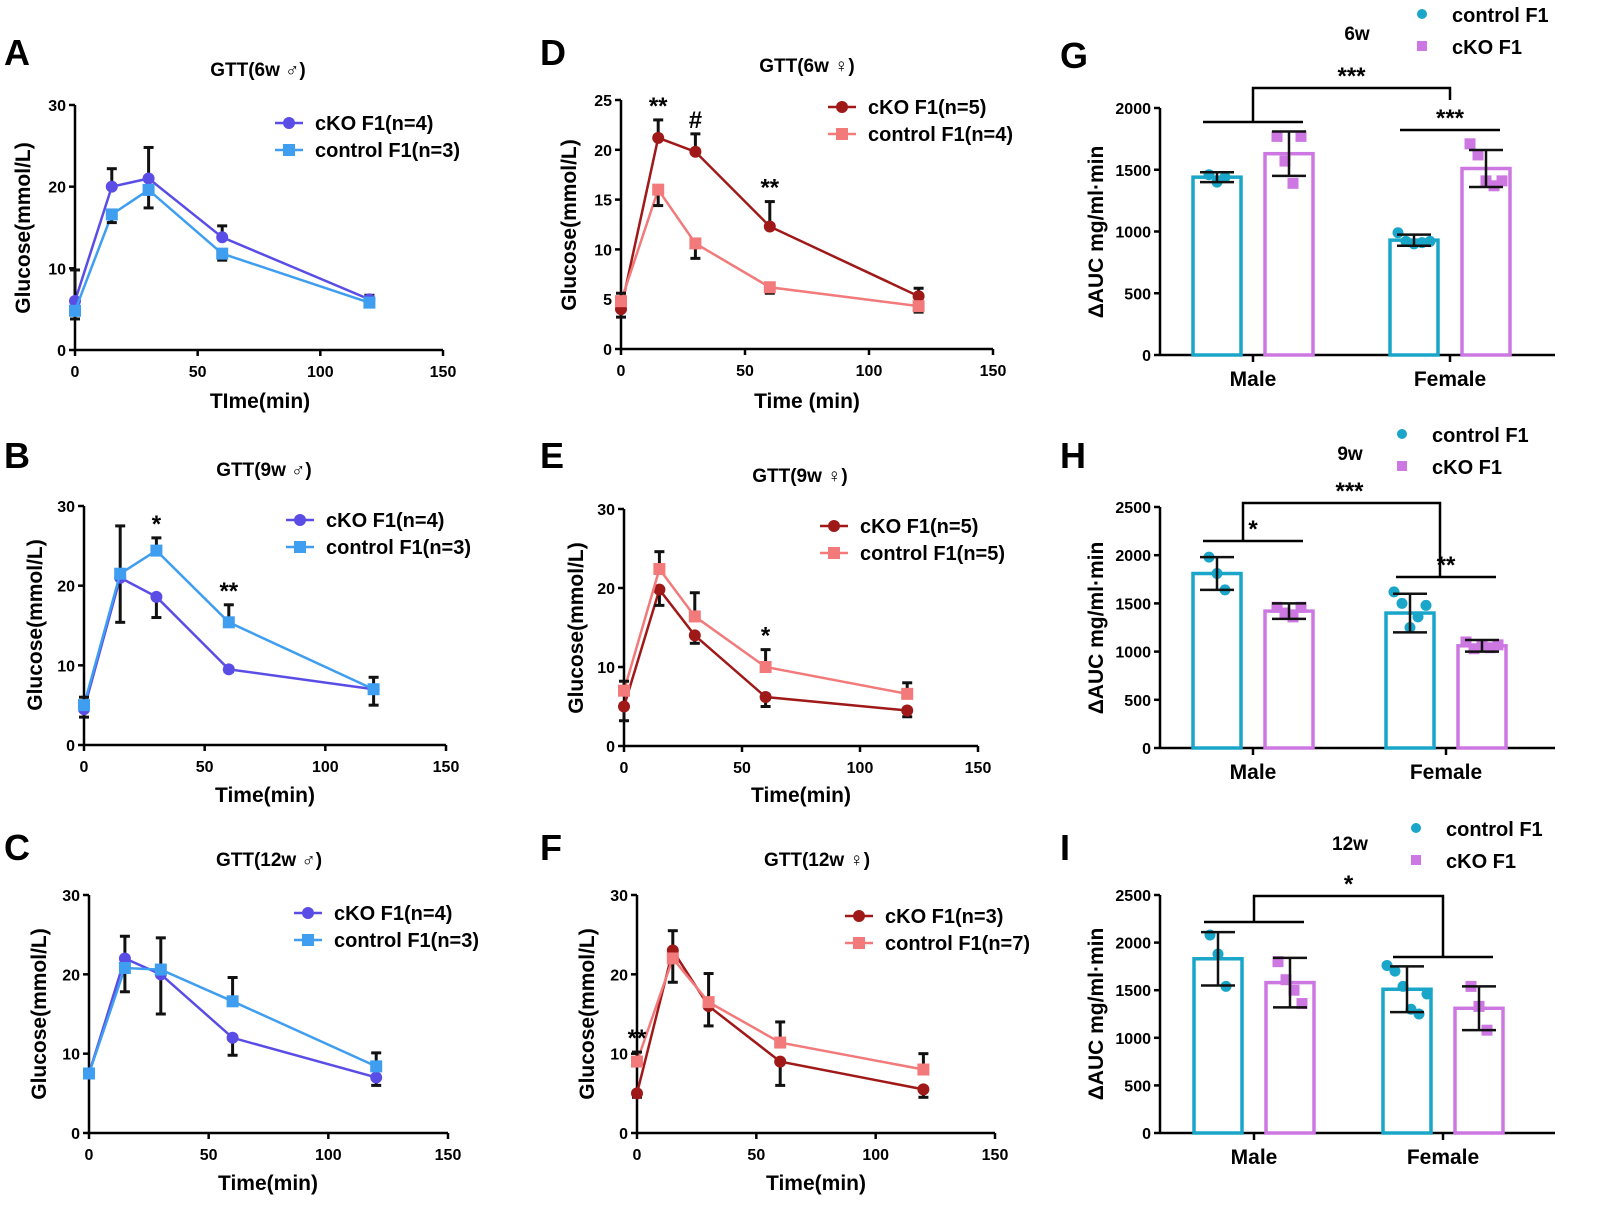  Describe the element at coordinates (619, 1055) in the screenshot. I see `y-tick-label: 10` at that location.